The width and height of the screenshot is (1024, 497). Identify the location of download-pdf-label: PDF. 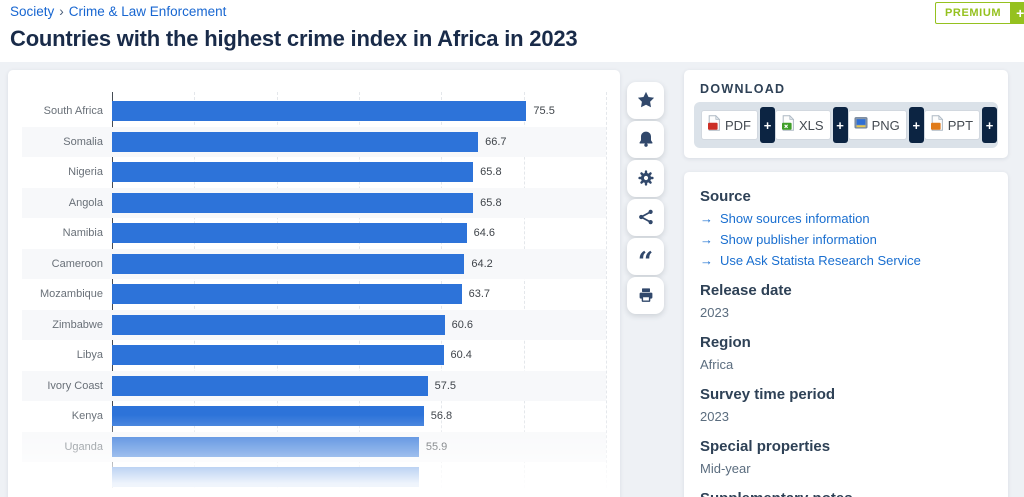
(738, 125).